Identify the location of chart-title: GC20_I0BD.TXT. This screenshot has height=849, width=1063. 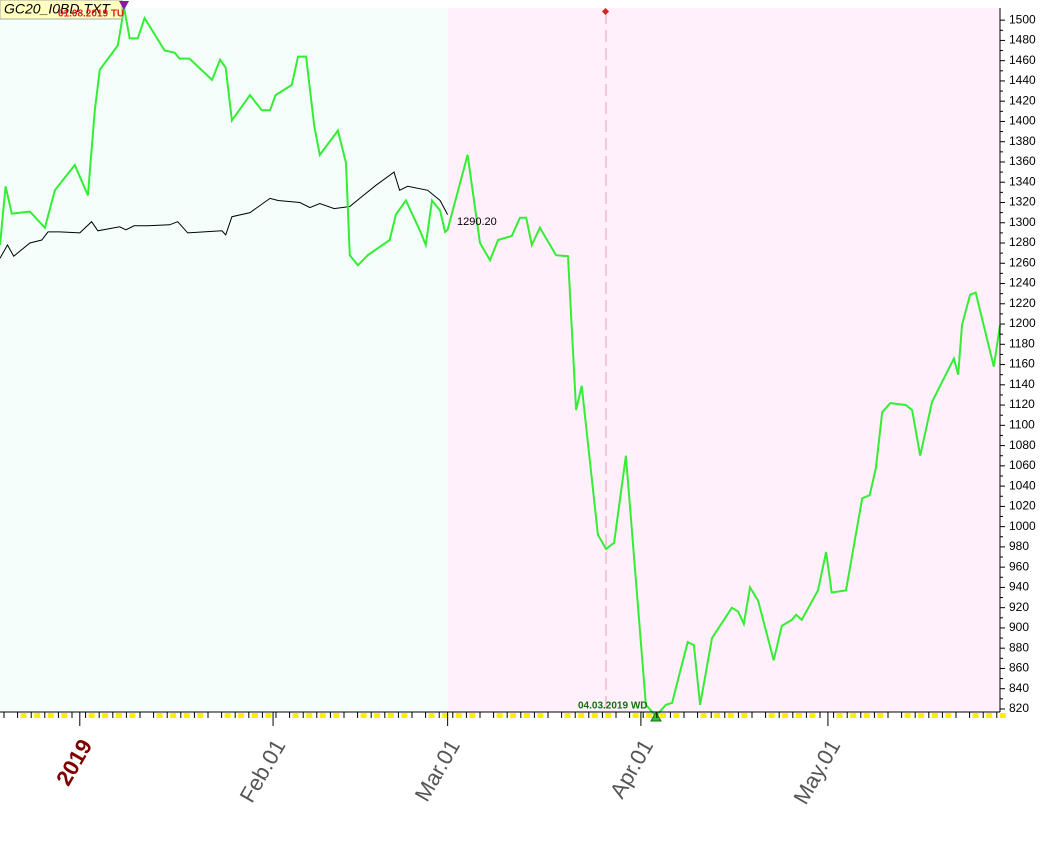
(57, 9).